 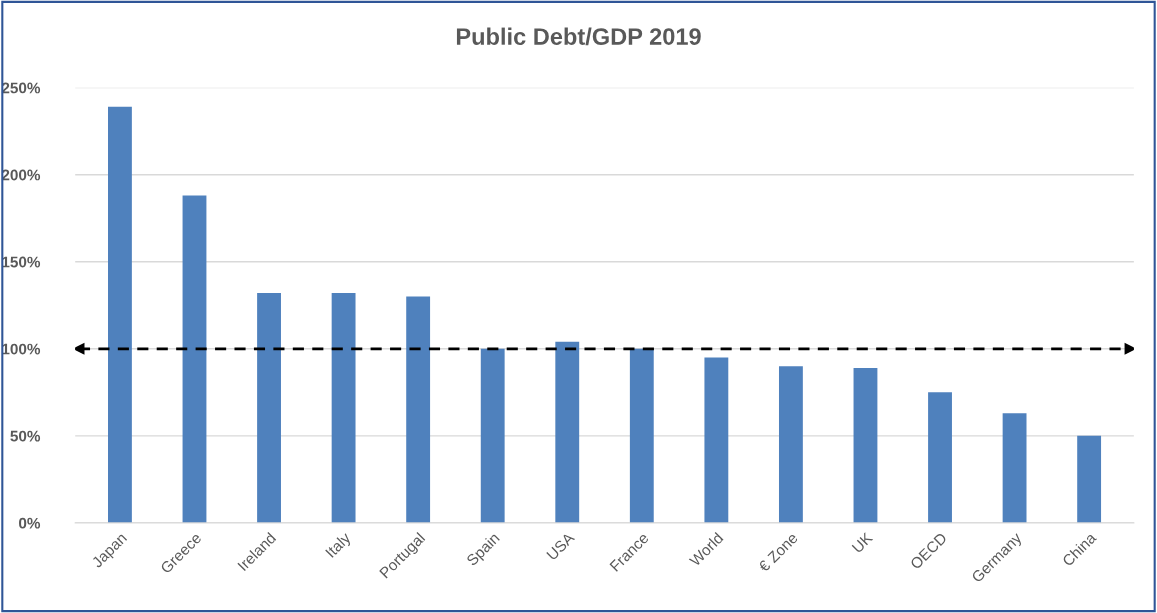 What do you see at coordinates (578, 36) in the screenshot?
I see `chart-title: Public Debt/GDP 2019` at bounding box center [578, 36].